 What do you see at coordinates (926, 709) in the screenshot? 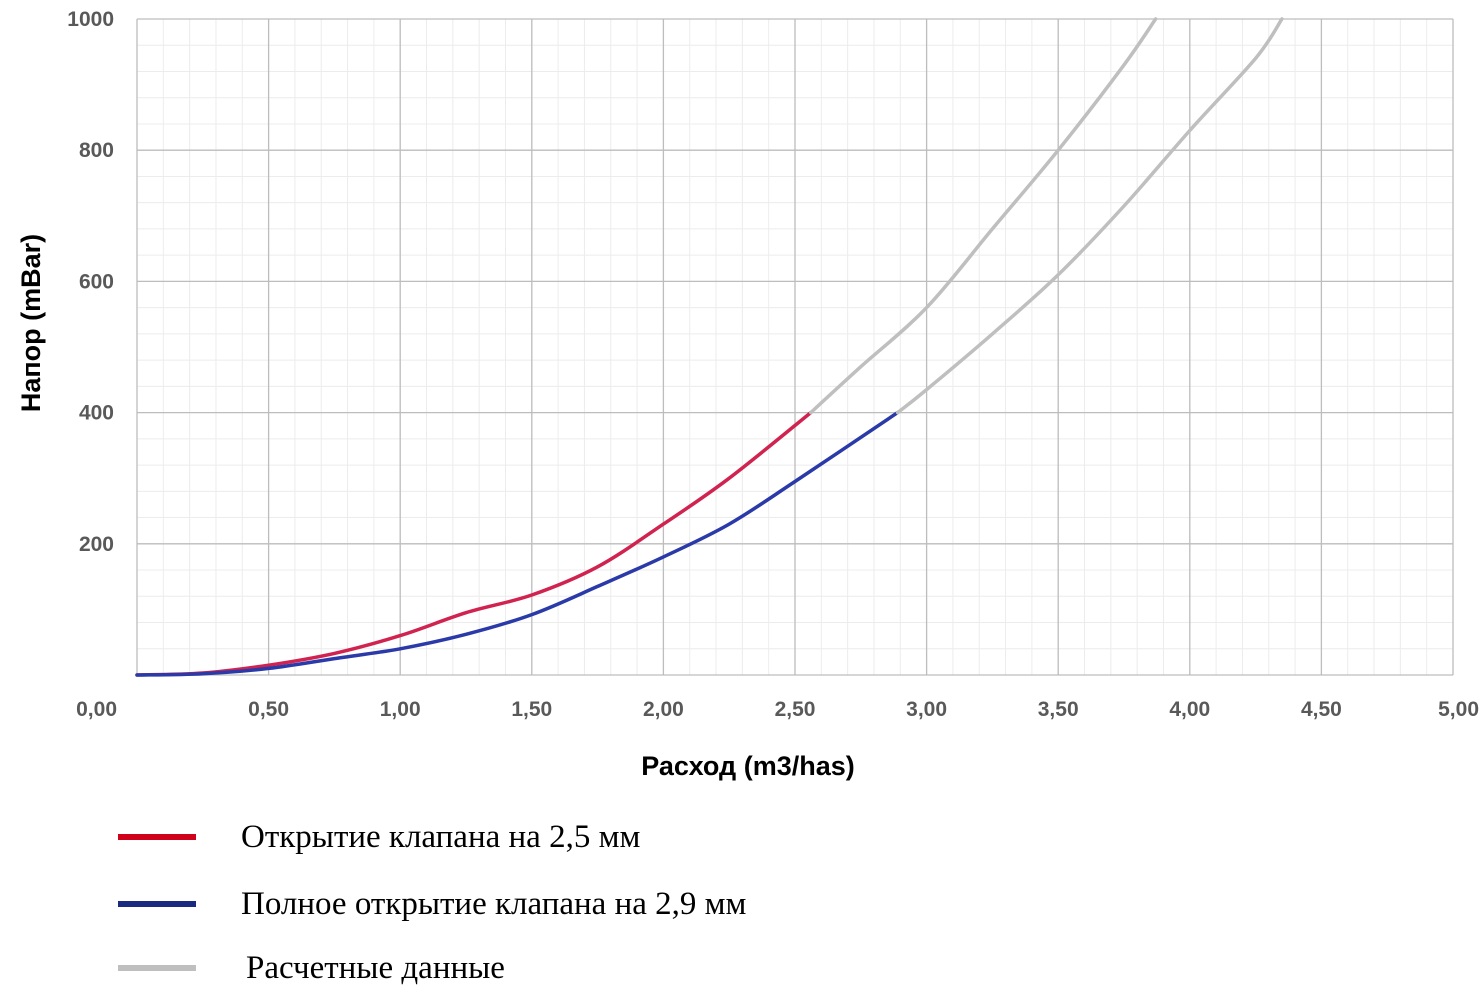
I see `x-tick-label: 3,00` at bounding box center [926, 709].